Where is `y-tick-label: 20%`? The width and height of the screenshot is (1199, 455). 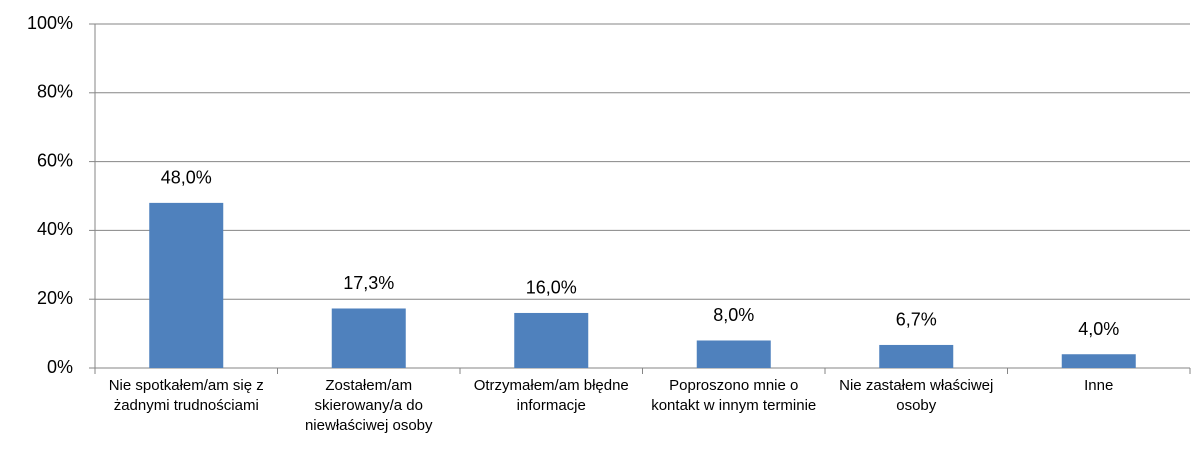 y-tick-label: 20% is located at coordinates (55, 298).